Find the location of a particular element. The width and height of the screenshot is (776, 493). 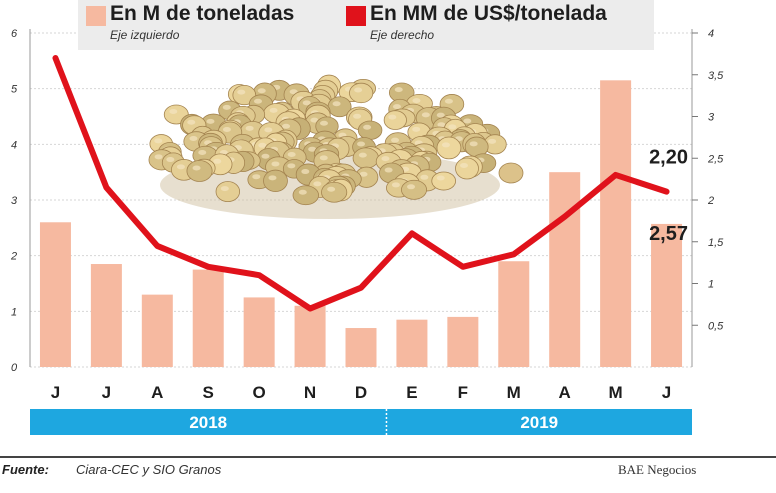

x-tick-label: A is located at coordinates (565, 392).